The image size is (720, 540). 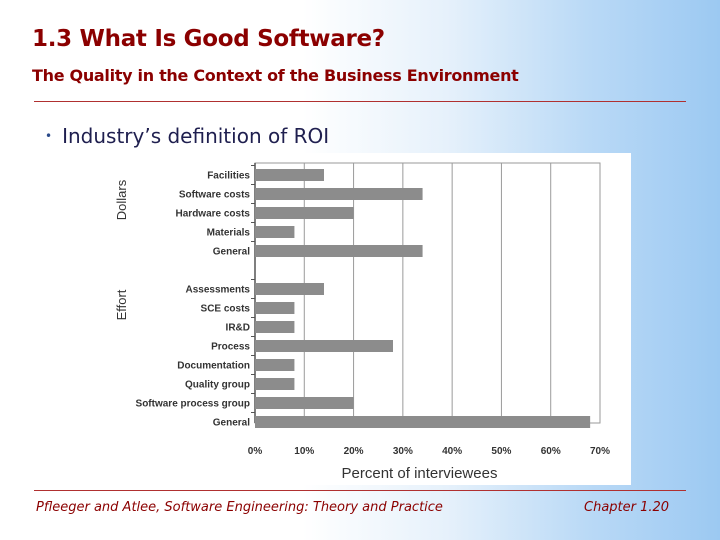 What do you see at coordinates (501, 451) in the screenshot?
I see `x-tick-label: 50%` at bounding box center [501, 451].